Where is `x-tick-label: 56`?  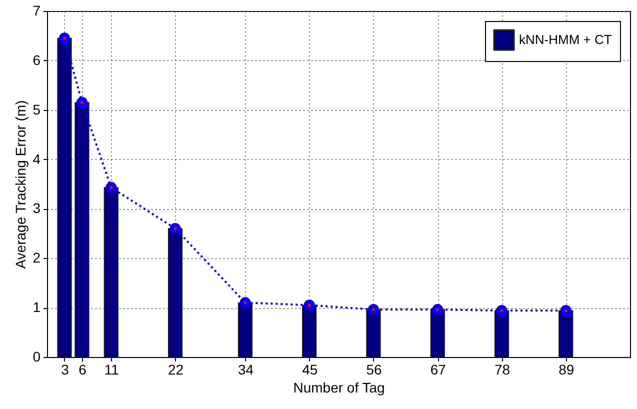 x-tick-label: 56 is located at coordinates (374, 370).